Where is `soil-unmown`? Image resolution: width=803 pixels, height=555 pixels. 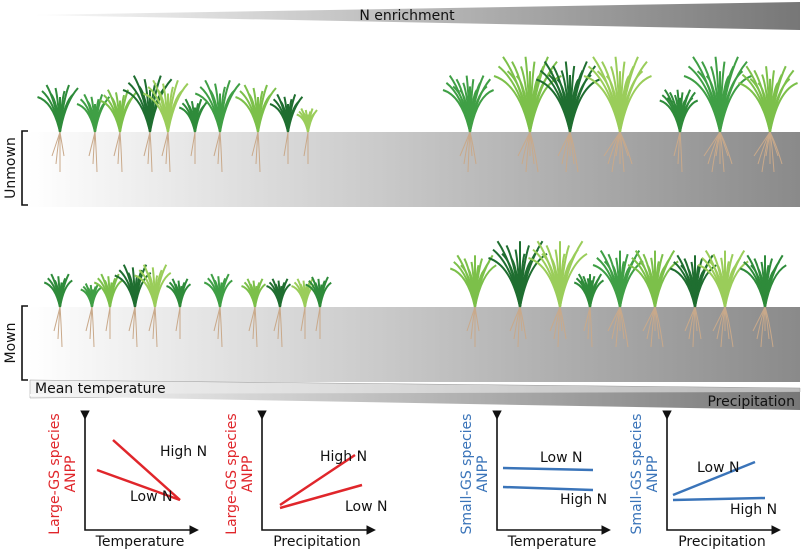
soil-unmown is located at coordinates (414, 169).